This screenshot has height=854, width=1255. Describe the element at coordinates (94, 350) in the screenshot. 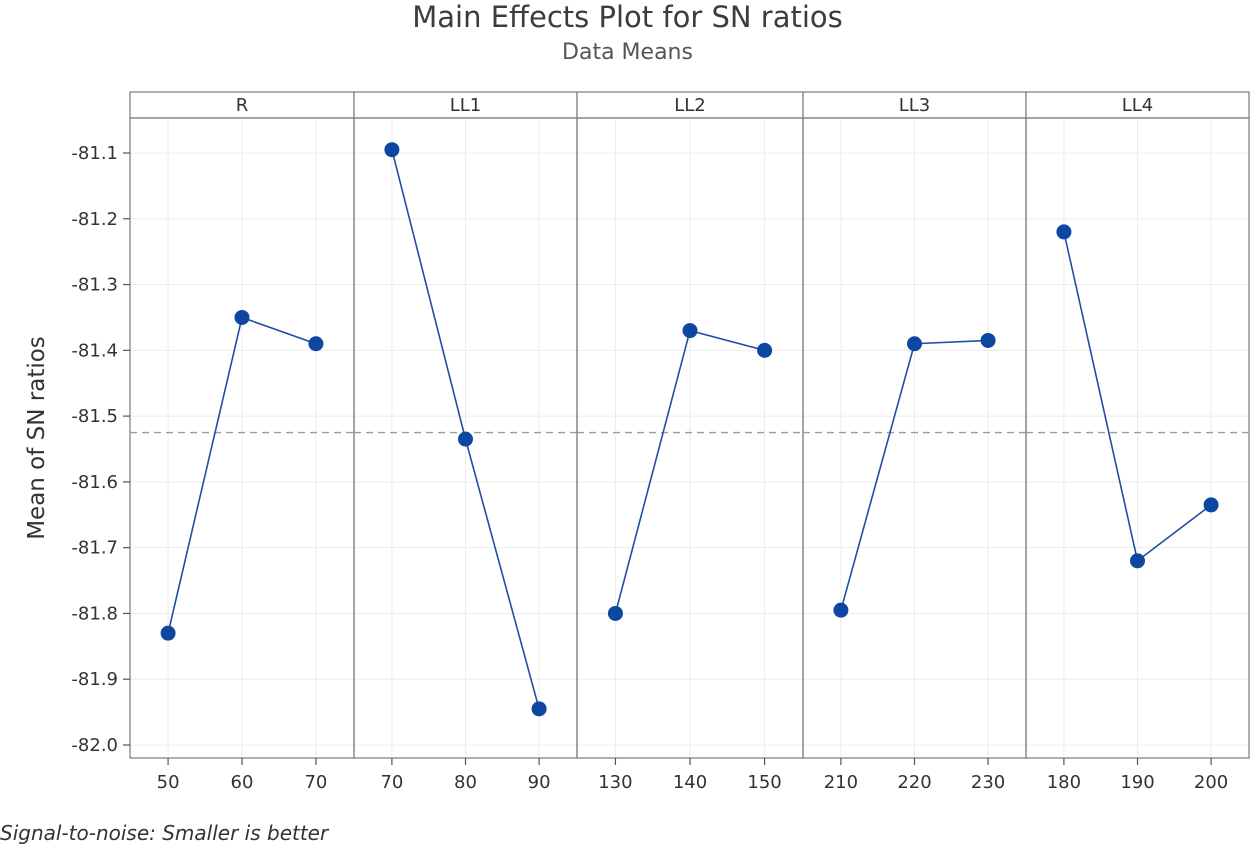

I see `y-tick-label: -81.4` at that location.